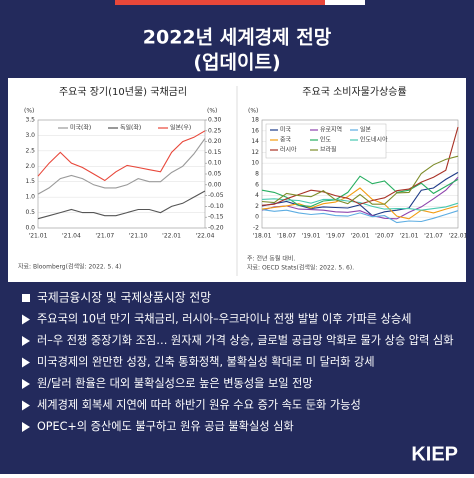 The image size is (474, 478). What do you see at coordinates (71, 236) in the screenshot?
I see `x-tick-label: '21.04` at bounding box center [71, 236].